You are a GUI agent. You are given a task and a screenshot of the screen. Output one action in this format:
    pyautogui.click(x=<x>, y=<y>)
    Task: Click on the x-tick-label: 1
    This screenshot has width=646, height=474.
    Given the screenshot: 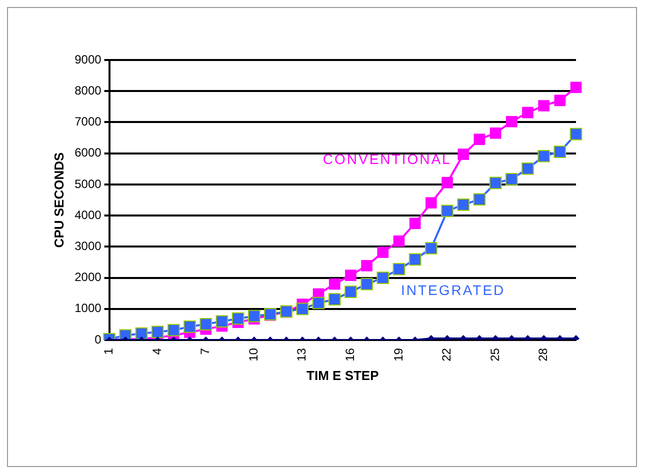 What is the action you would take?
    pyautogui.click(x=109, y=351)
    